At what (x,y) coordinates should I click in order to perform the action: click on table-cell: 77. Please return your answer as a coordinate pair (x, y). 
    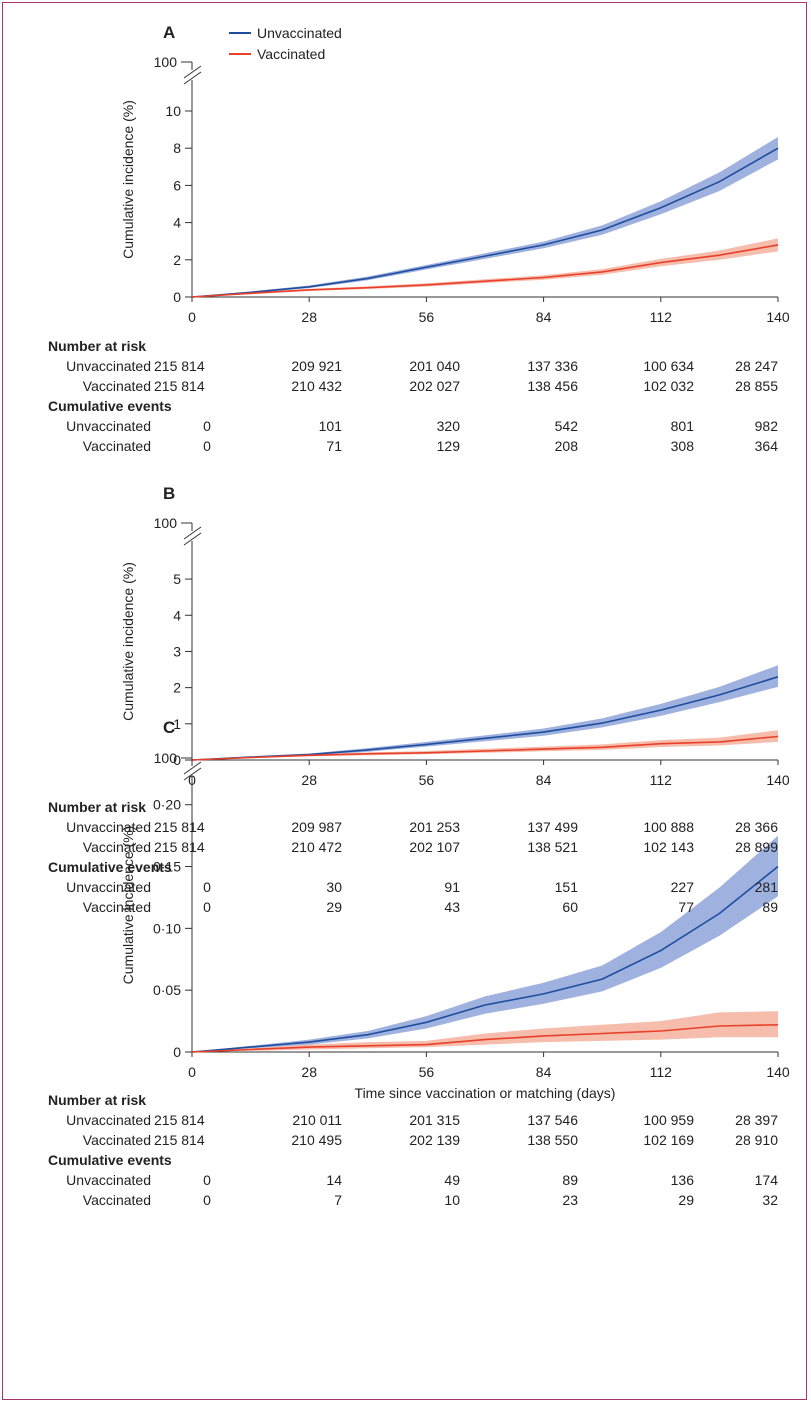
    Looking at the image, I should click on (686, 907).